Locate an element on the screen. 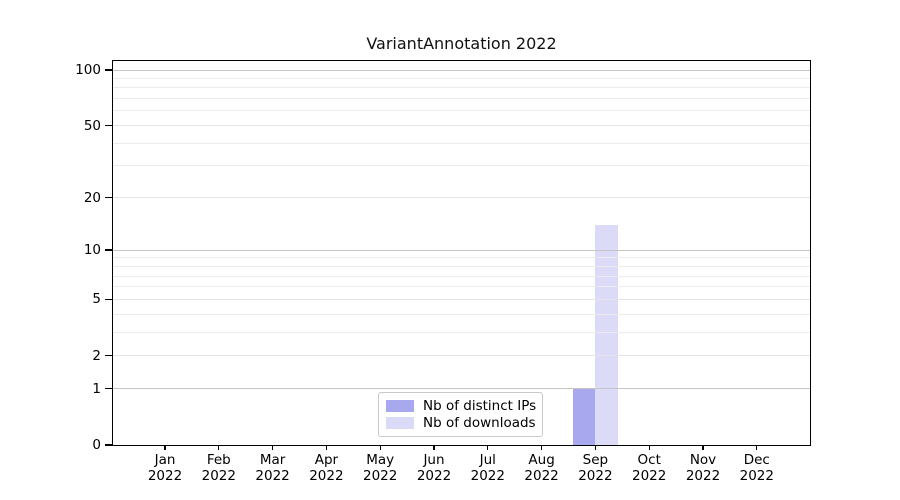 This screenshot has width=900, height=500. x-tick-label-feb: Feb 2022 is located at coordinates (218, 468).